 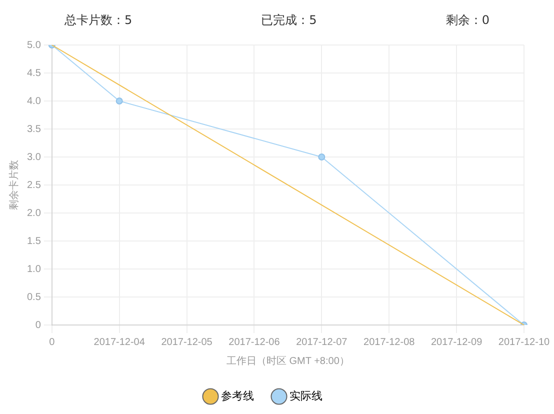 What do you see at coordinates (289, 20) in the screenshot?
I see `text: 已完成：5` at bounding box center [289, 20].